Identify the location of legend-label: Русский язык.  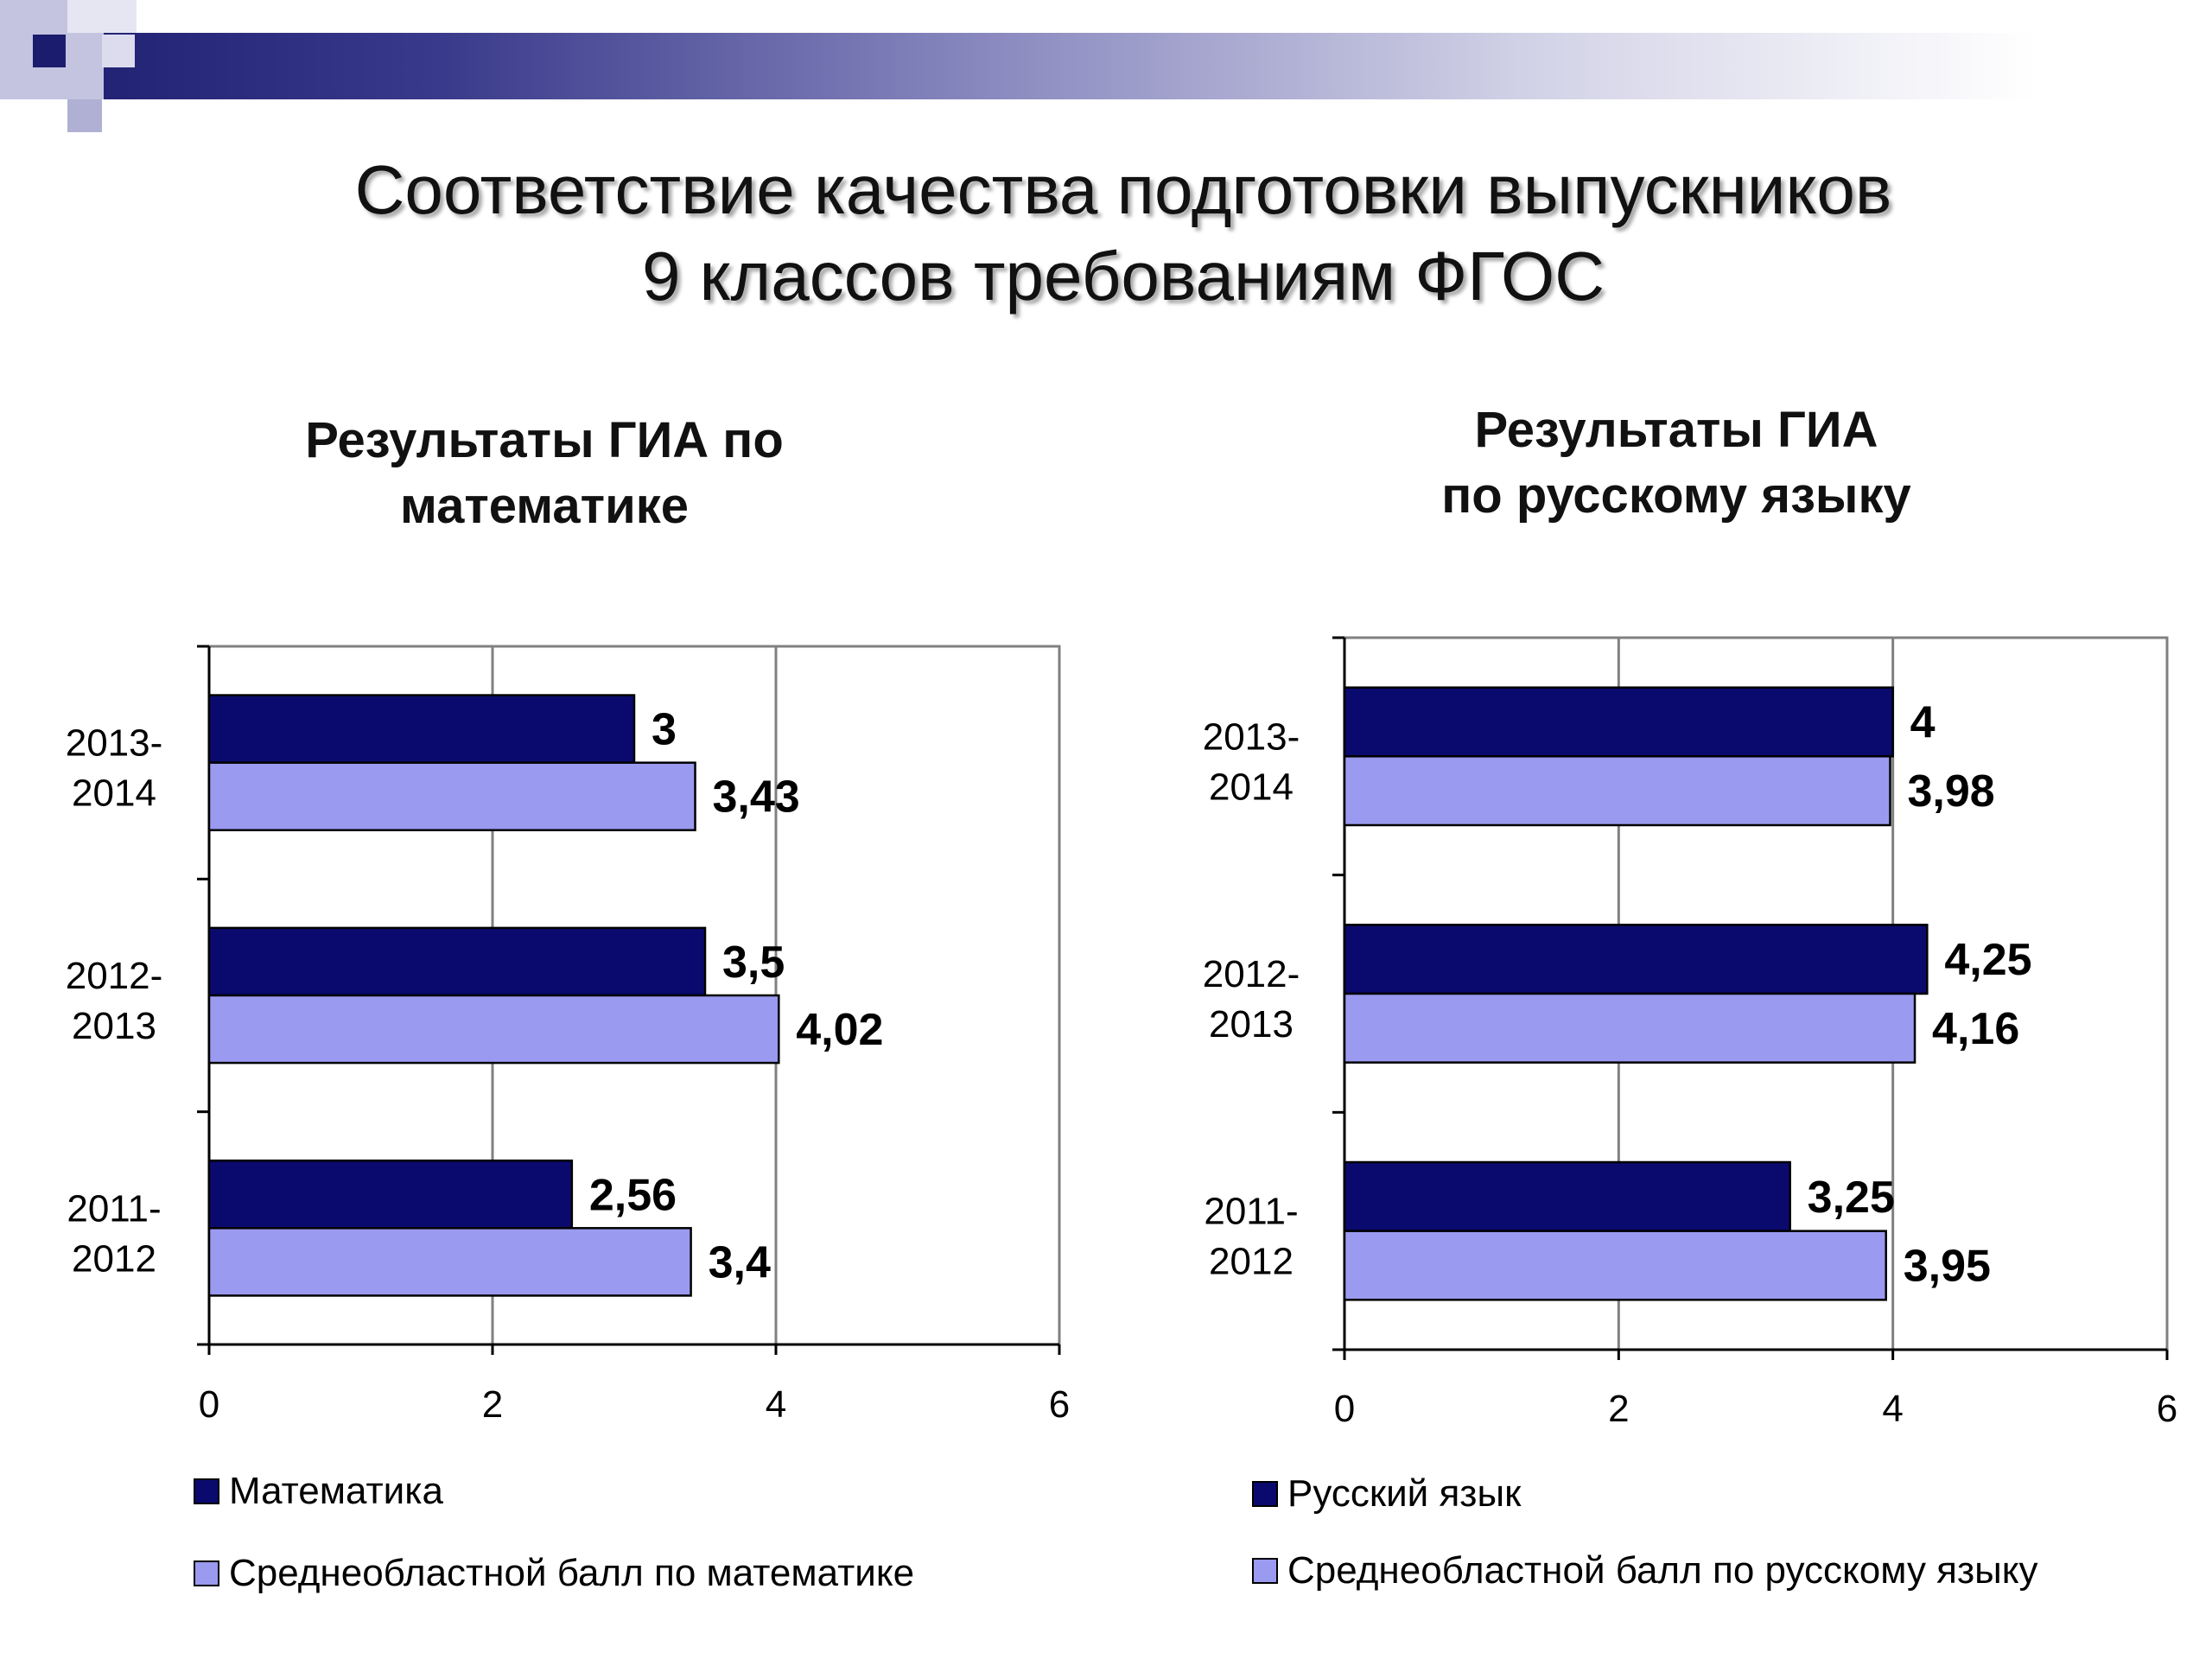
(1404, 1493).